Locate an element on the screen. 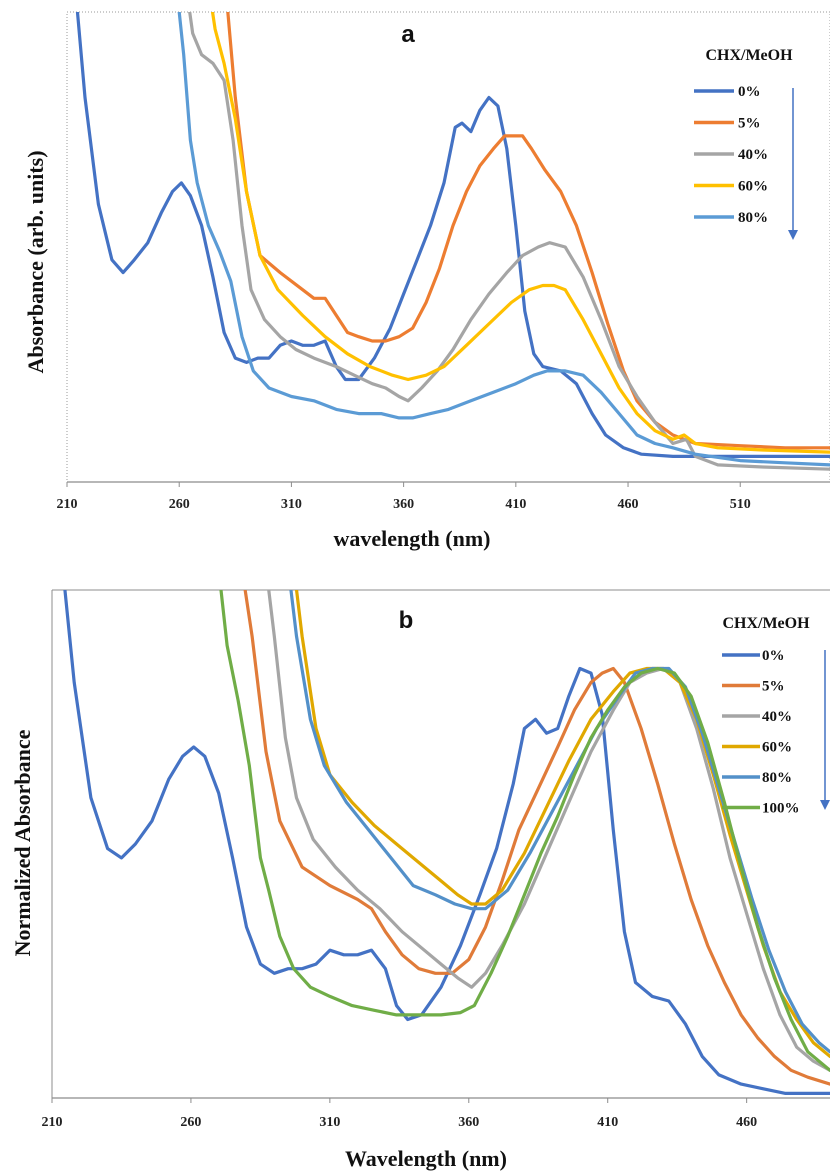  panel-label-b: b is located at coordinates (406, 620).